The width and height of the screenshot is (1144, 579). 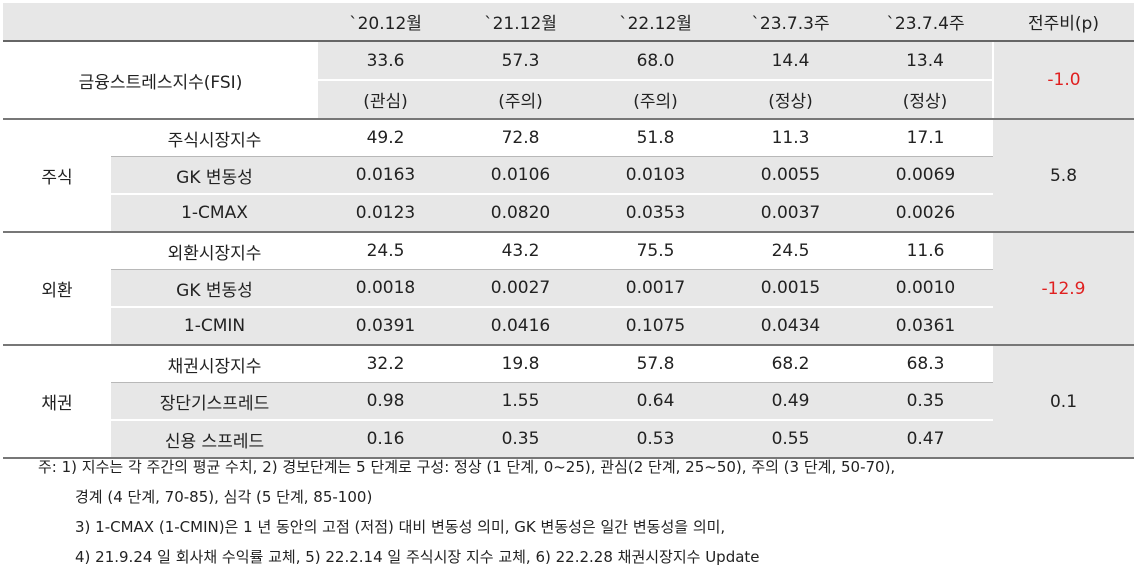 What do you see at coordinates (385, 288) in the screenshot?
I see `cell: 0.0018` at bounding box center [385, 288].